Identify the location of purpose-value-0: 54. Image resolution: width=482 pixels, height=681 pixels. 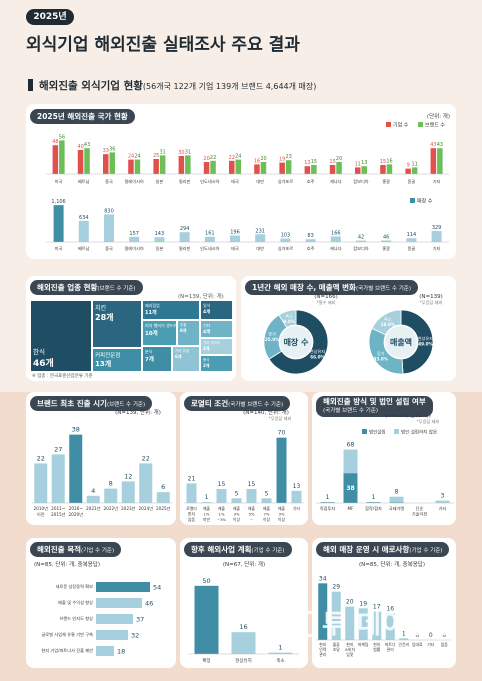
(157, 588).